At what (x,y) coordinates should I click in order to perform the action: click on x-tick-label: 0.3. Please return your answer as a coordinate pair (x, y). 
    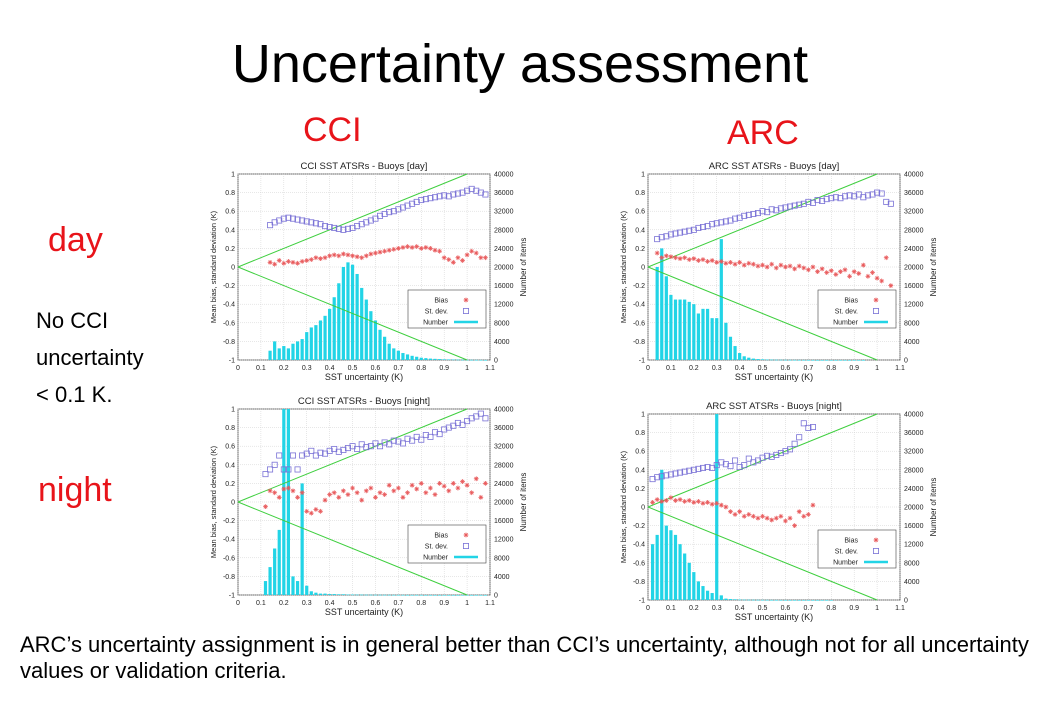
    Looking at the image, I should click on (307, 368).